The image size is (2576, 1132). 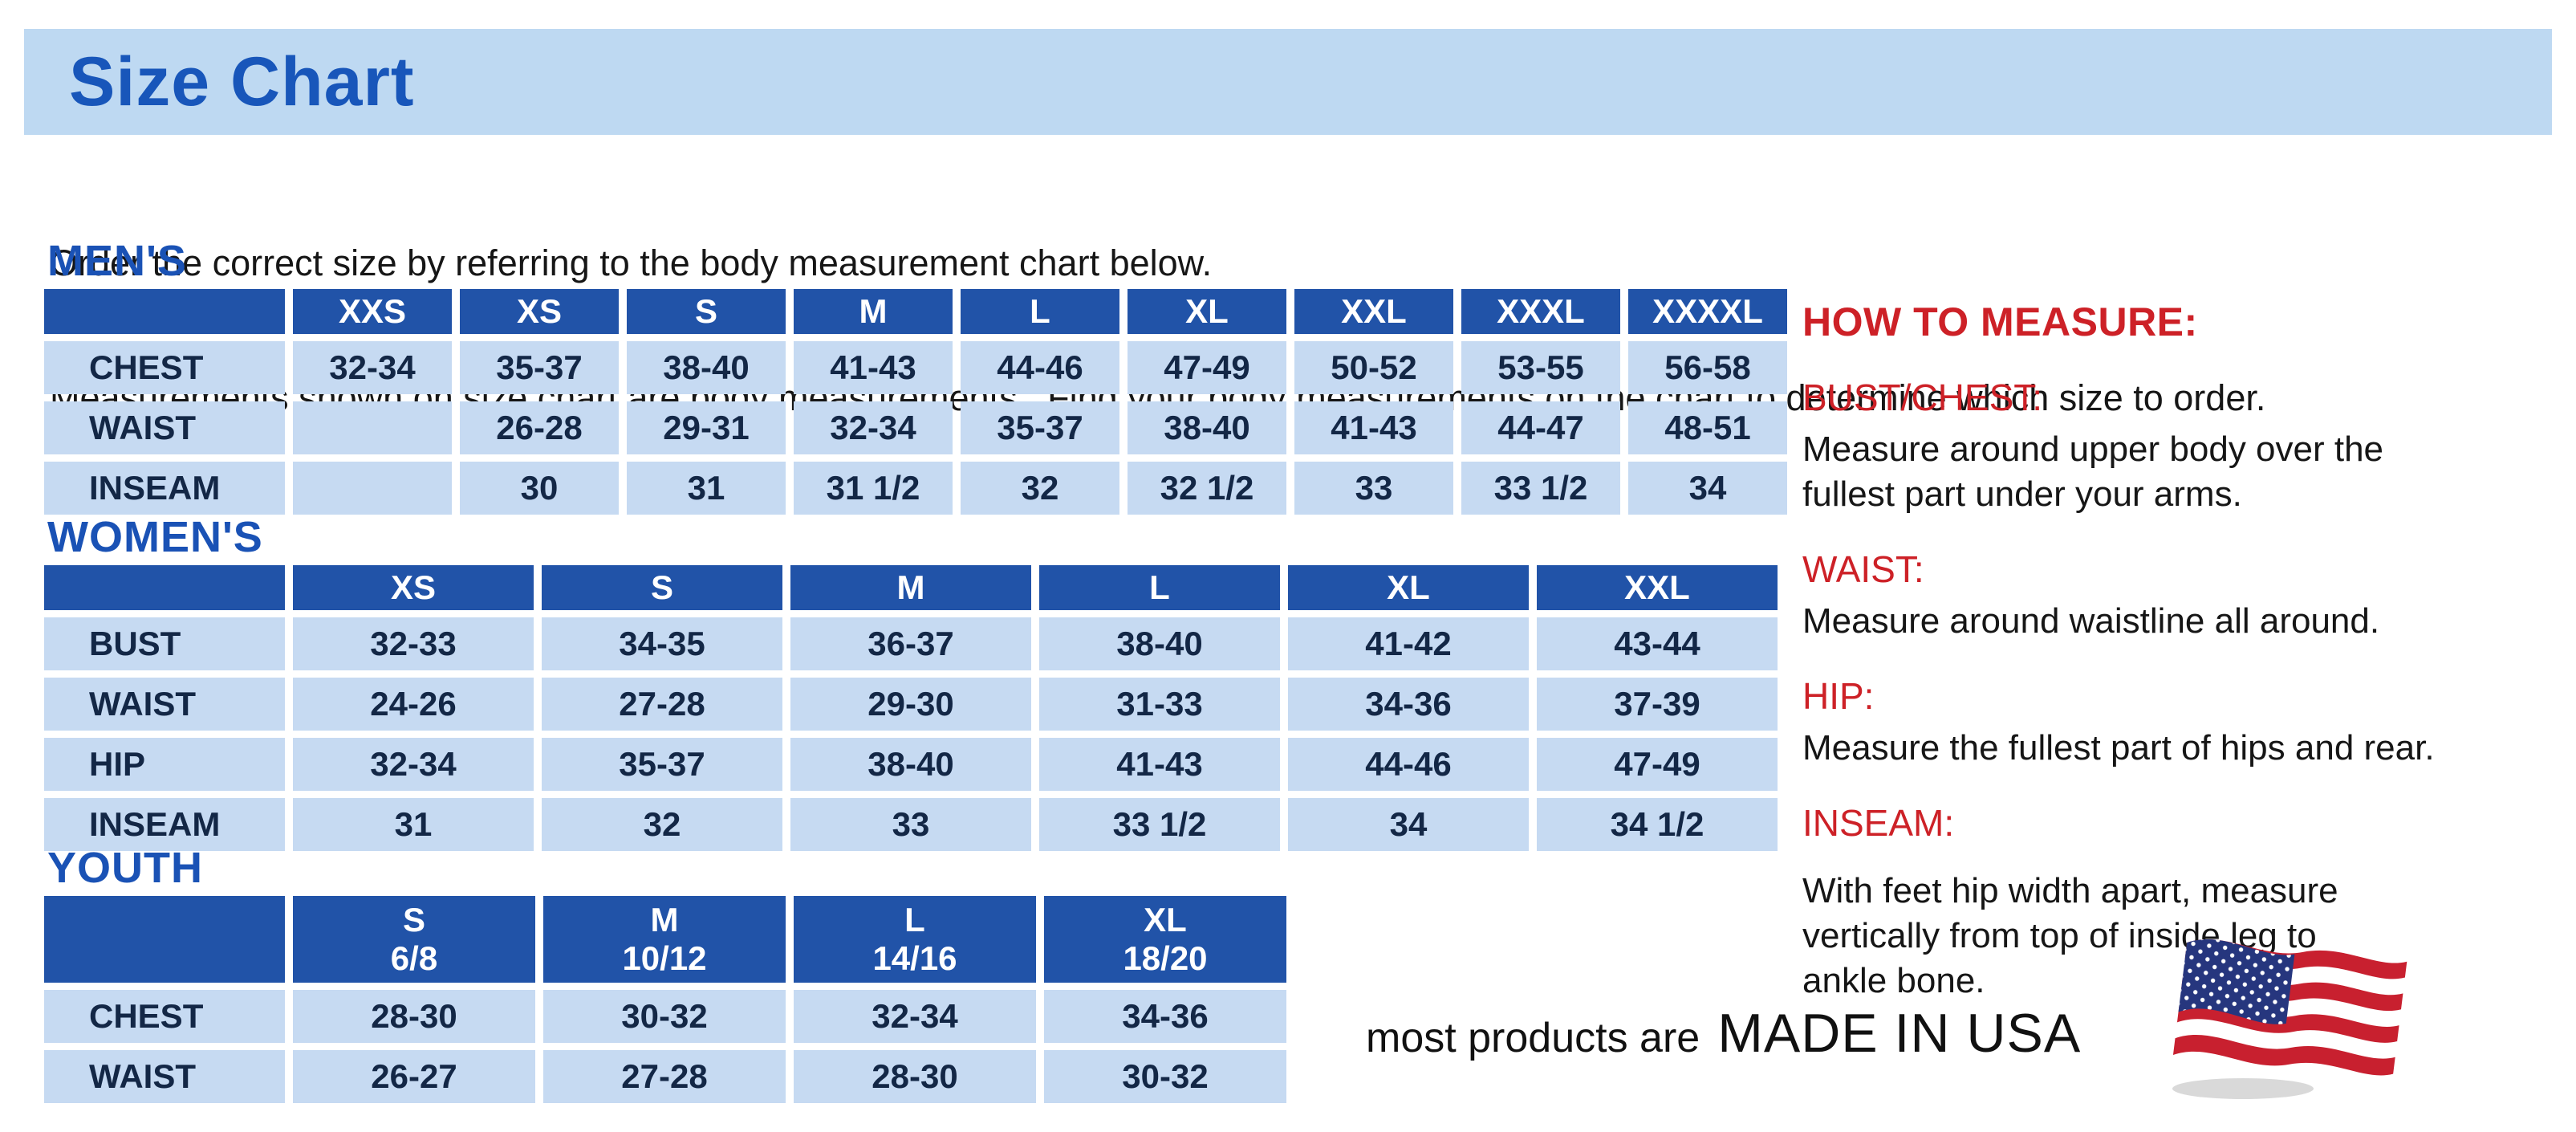 What do you see at coordinates (165, 311) in the screenshot?
I see `mens-corner-cell` at bounding box center [165, 311].